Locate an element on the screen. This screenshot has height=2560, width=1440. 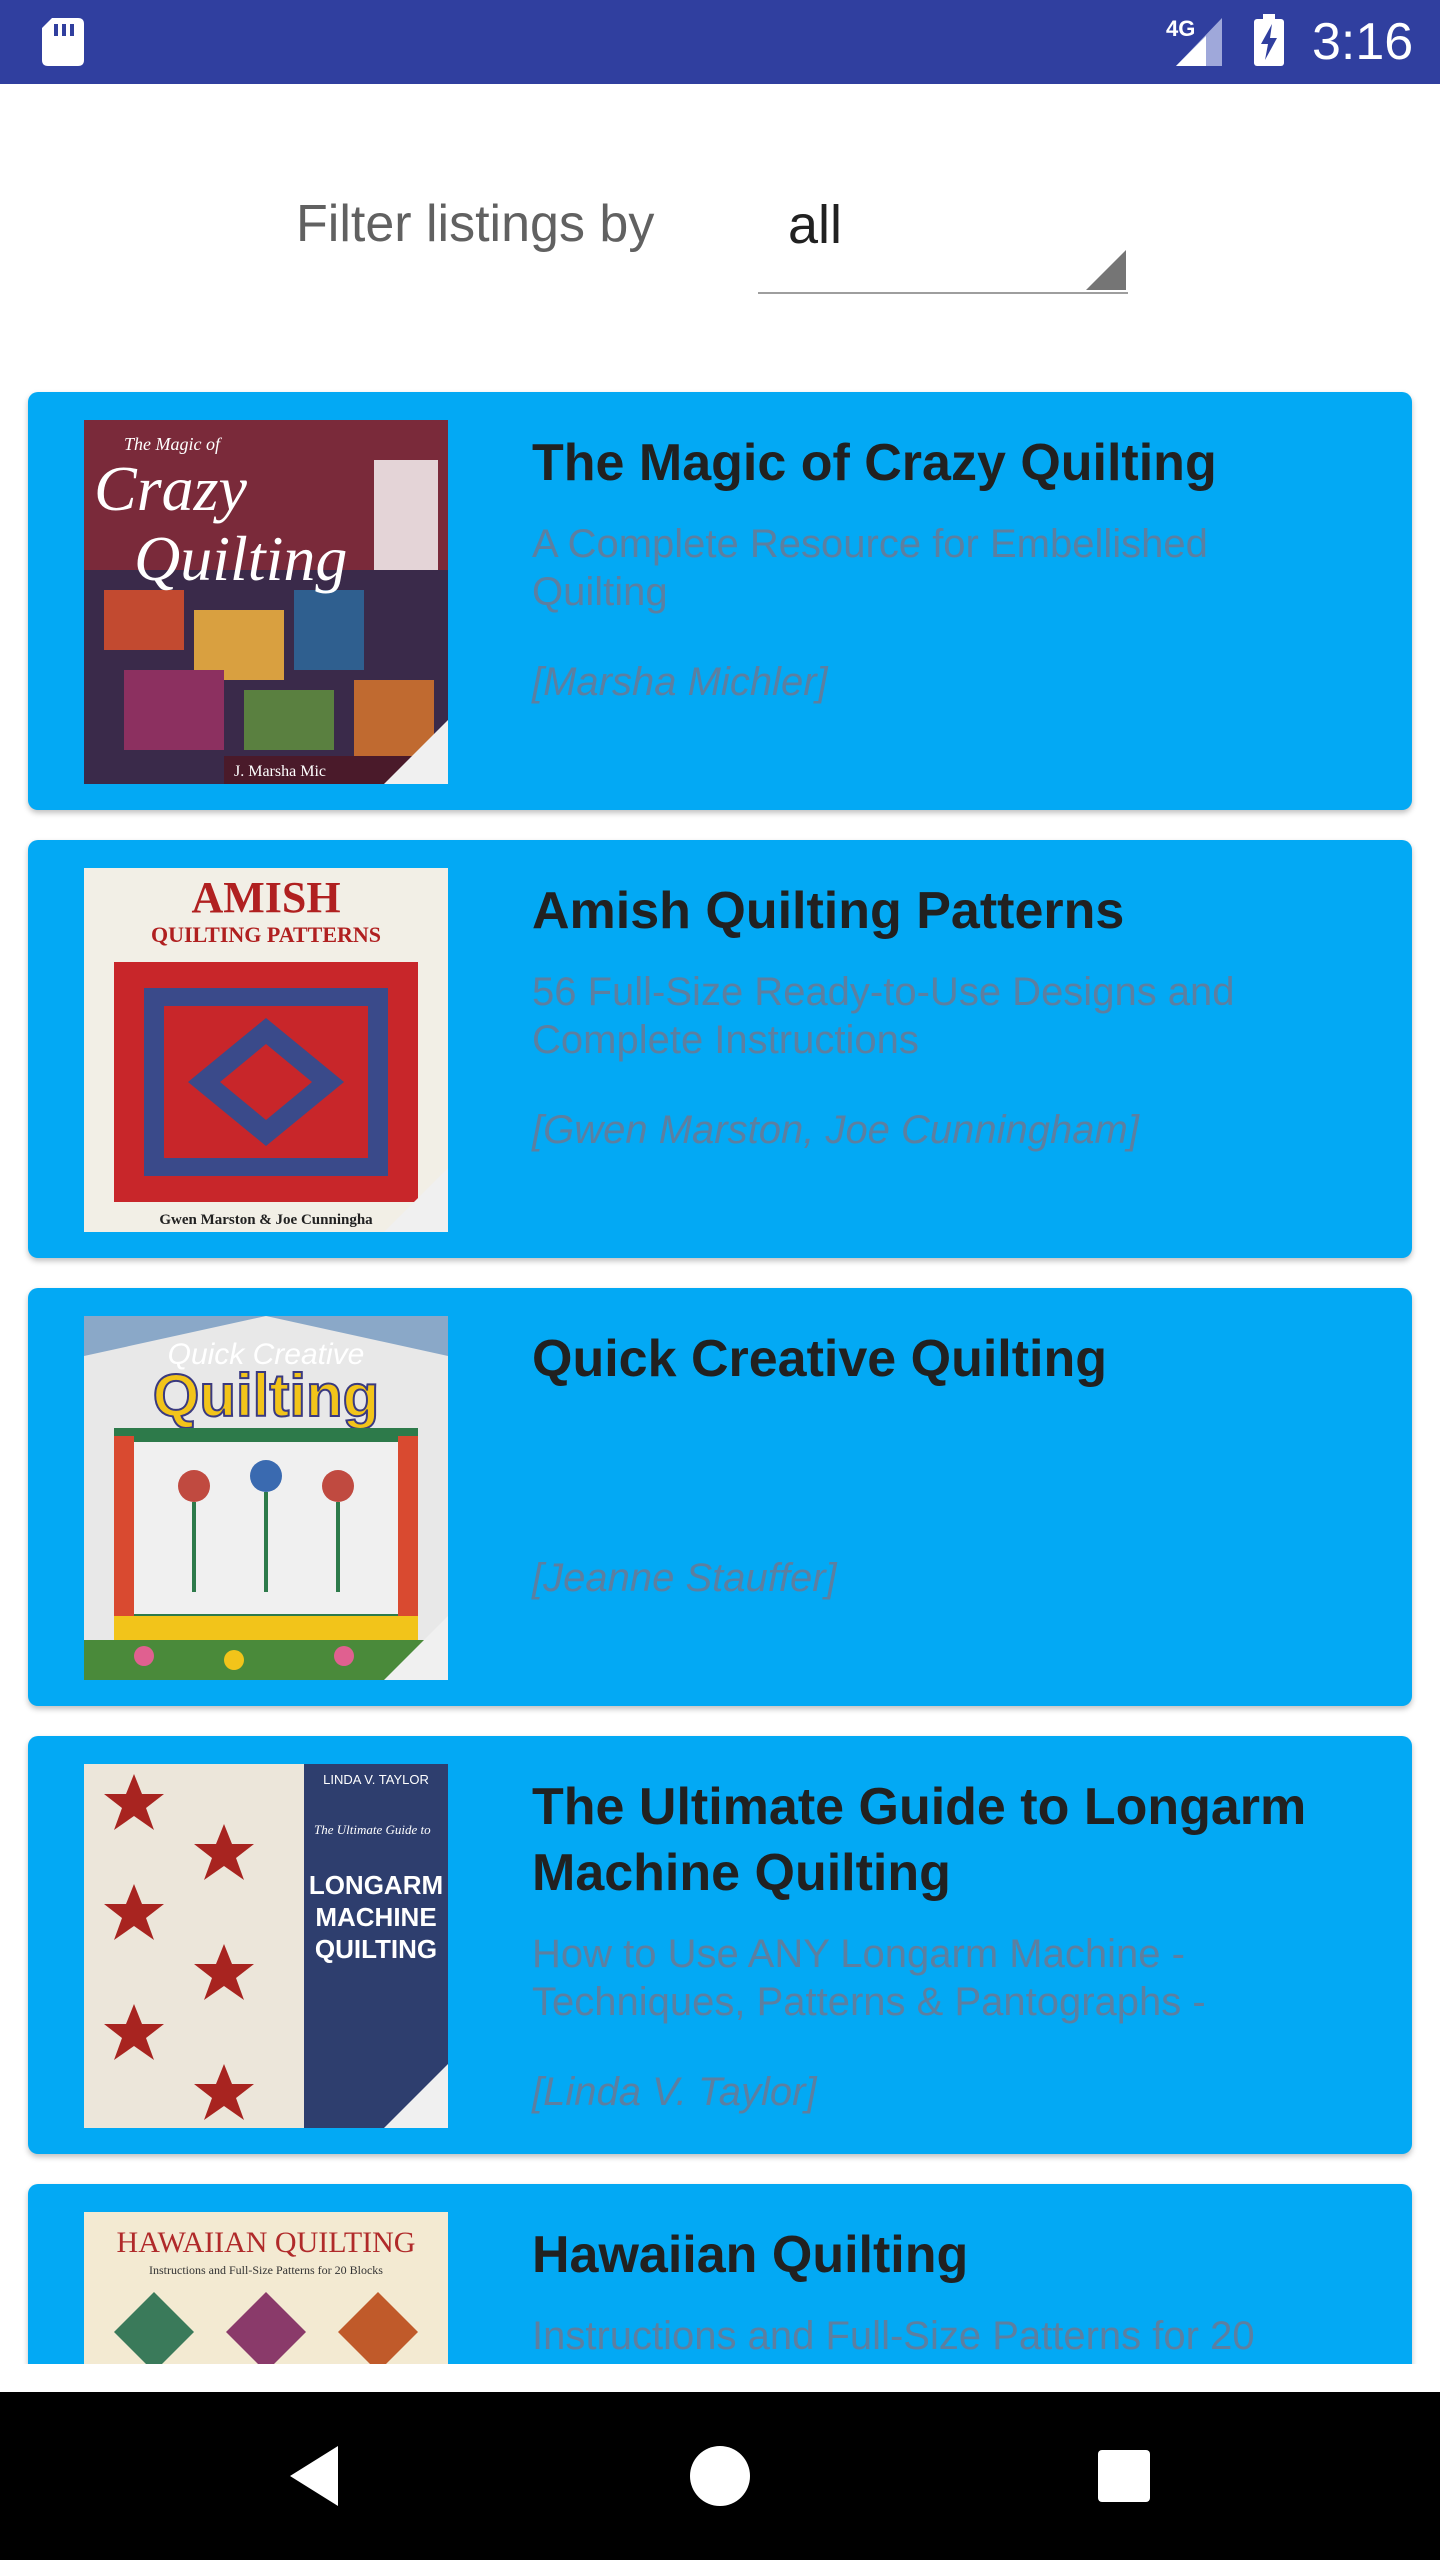
listing-author: [Marsha Michler] is located at coordinates (680, 682).